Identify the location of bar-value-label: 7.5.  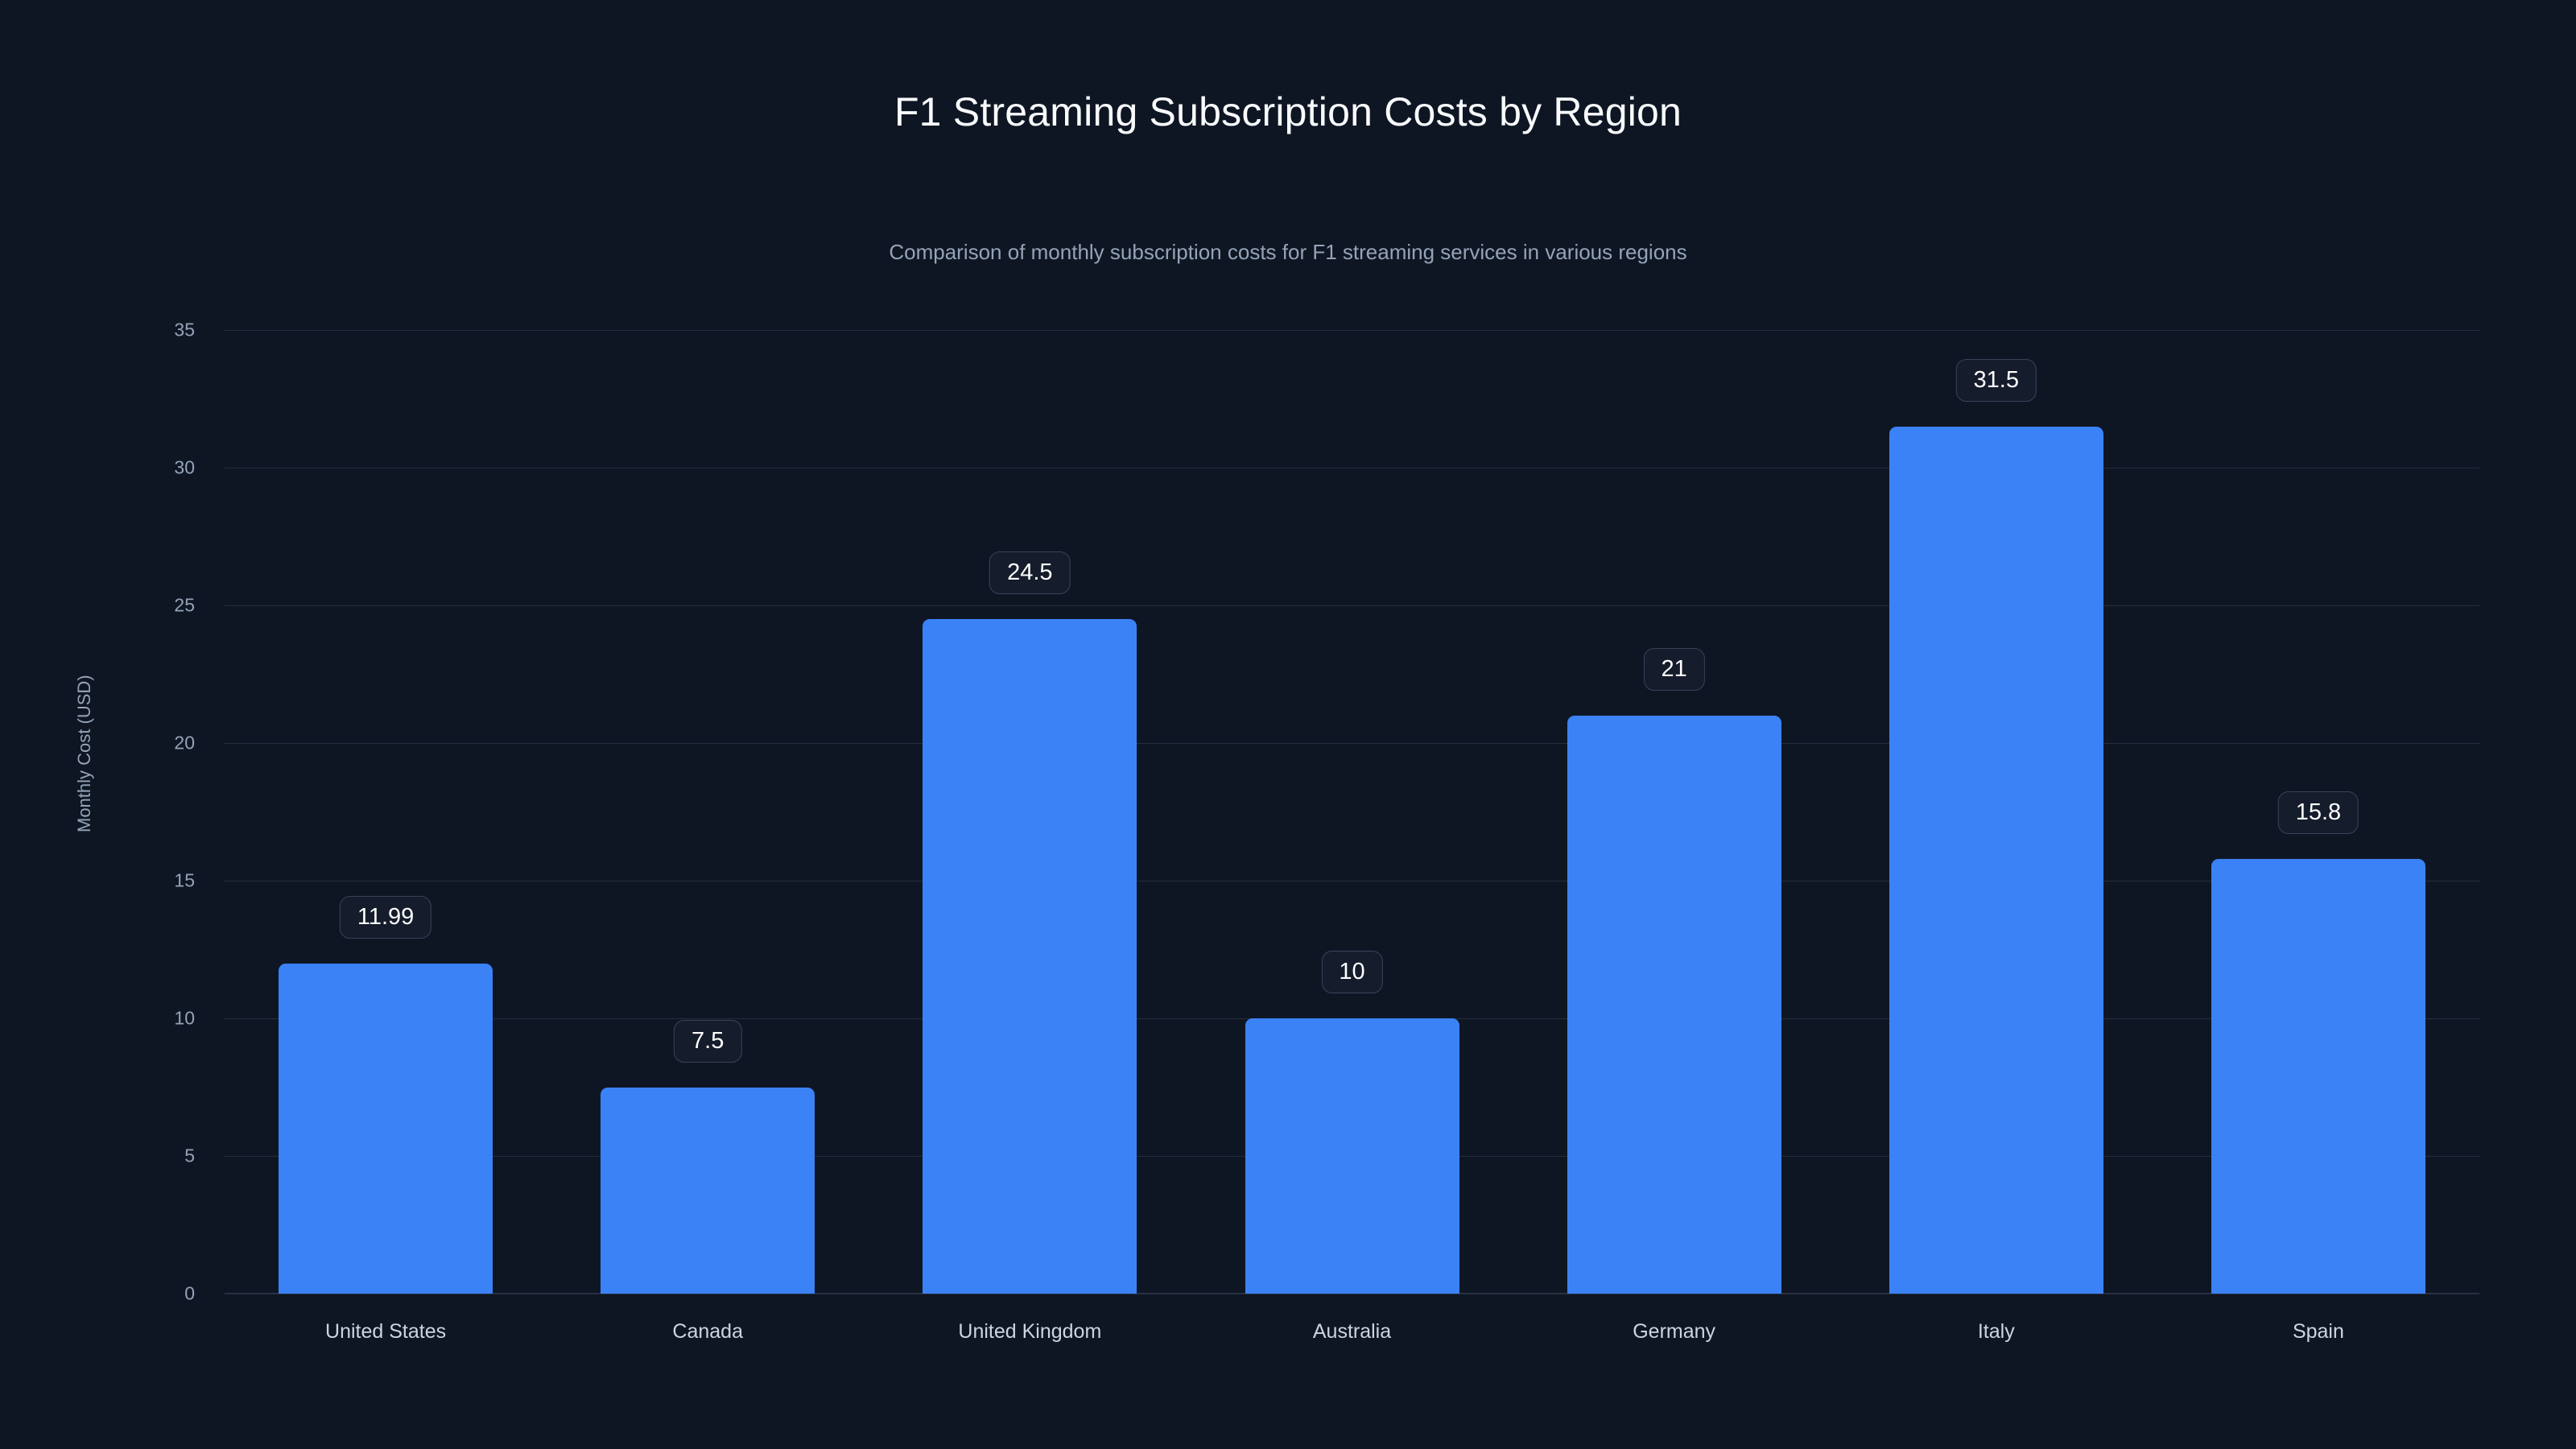
(708, 1041).